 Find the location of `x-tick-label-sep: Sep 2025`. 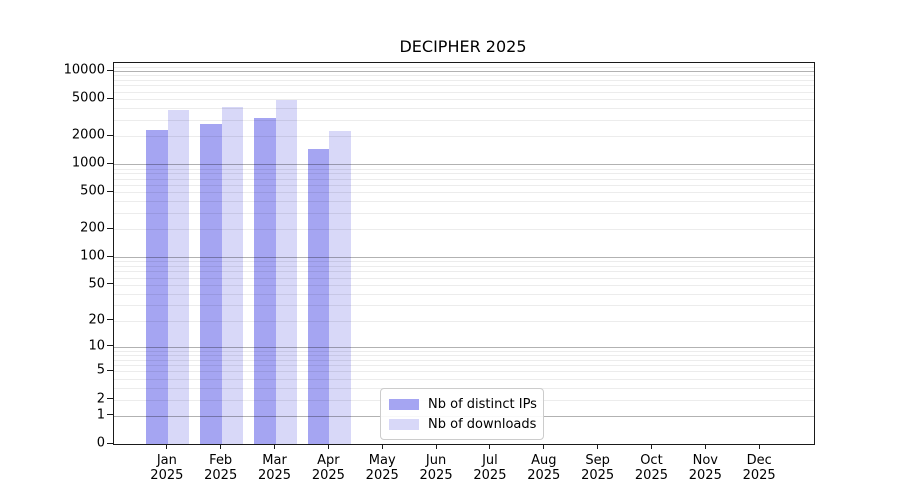

x-tick-label-sep: Sep 2025 is located at coordinates (598, 468).